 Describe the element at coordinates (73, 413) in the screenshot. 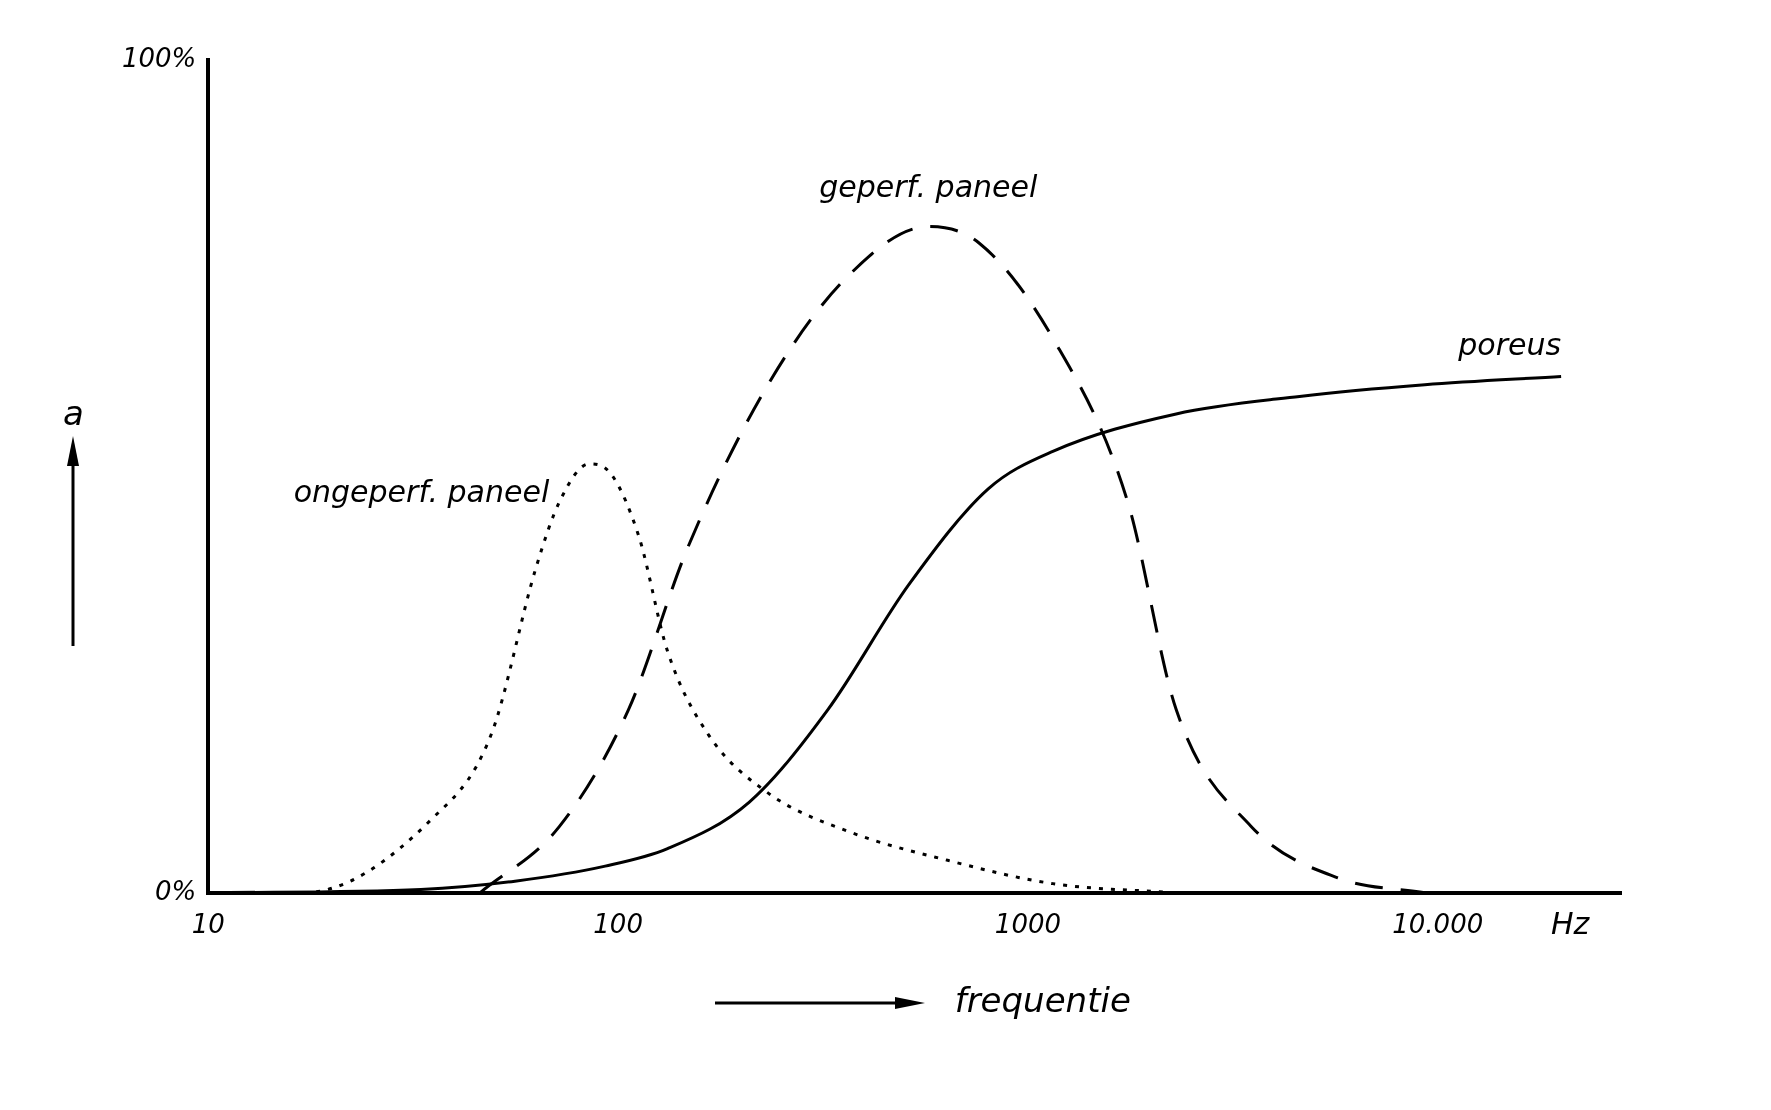

I see `y-axis-title: a` at that location.